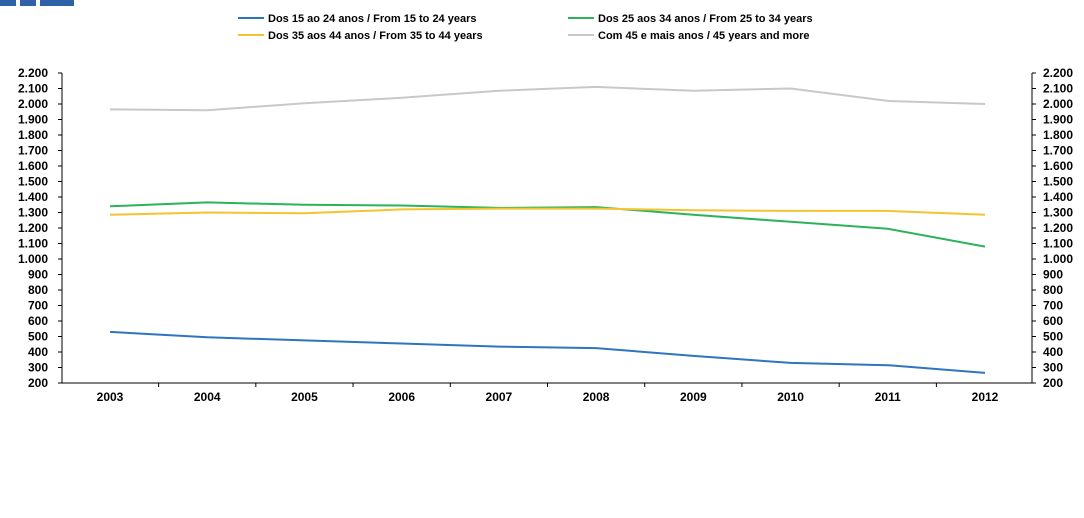  Describe the element at coordinates (705, 19) in the screenshot. I see `legend-label: Dos 25 aos 34 anos / From 25 to 34 years` at that location.